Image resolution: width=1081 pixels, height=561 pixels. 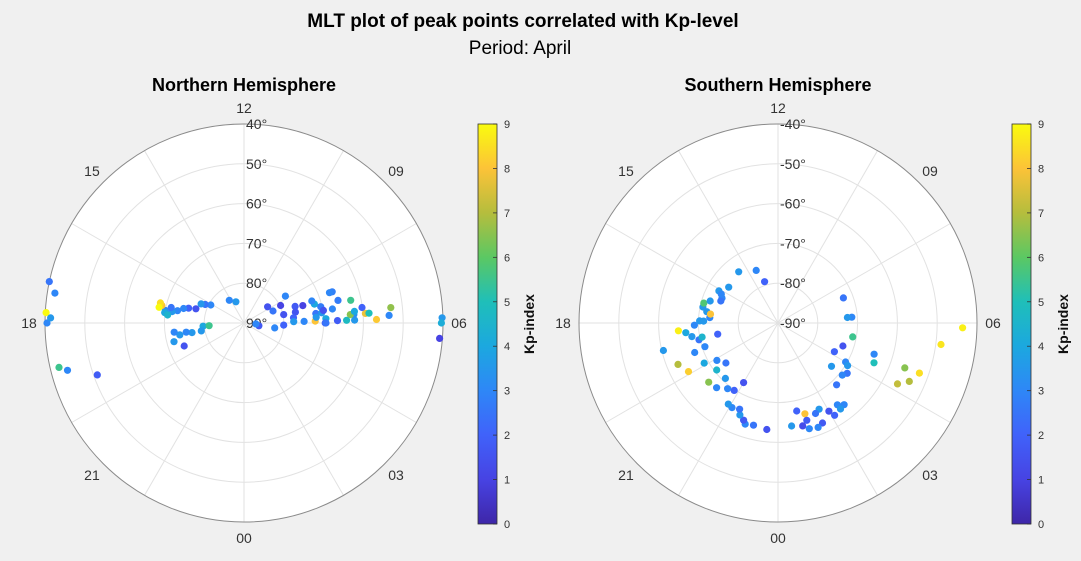 I want to click on colorbar: 0 1 2 3 4 5 6 7 8 9 Kp-index, so click(x=507, y=325).